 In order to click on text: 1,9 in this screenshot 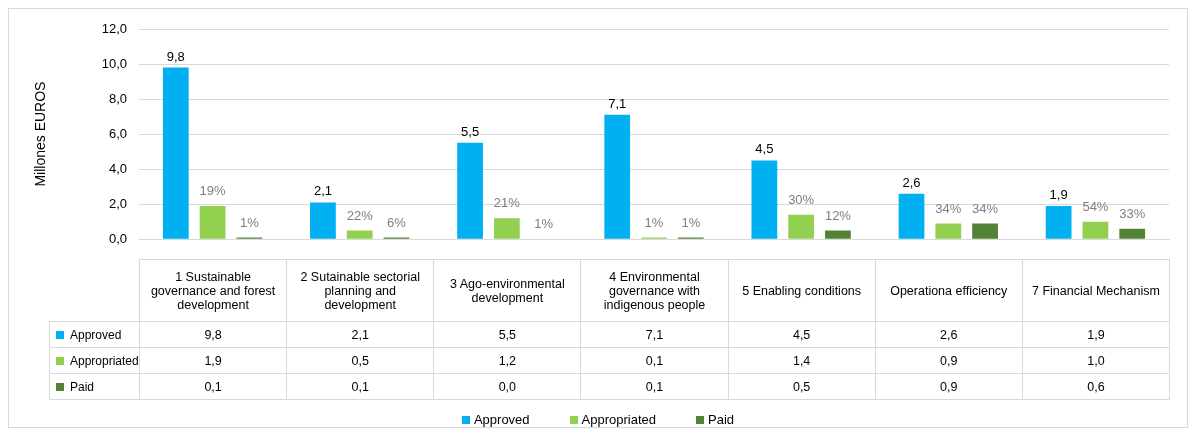, I will do `click(1058, 194)`.